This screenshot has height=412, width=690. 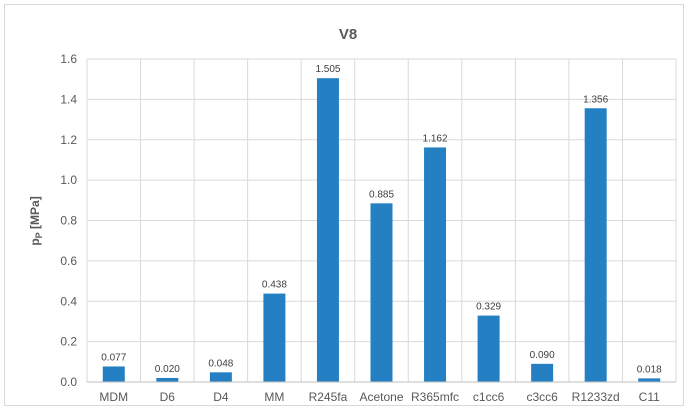 I want to click on x-tick-label: c1cc6, so click(x=489, y=397).